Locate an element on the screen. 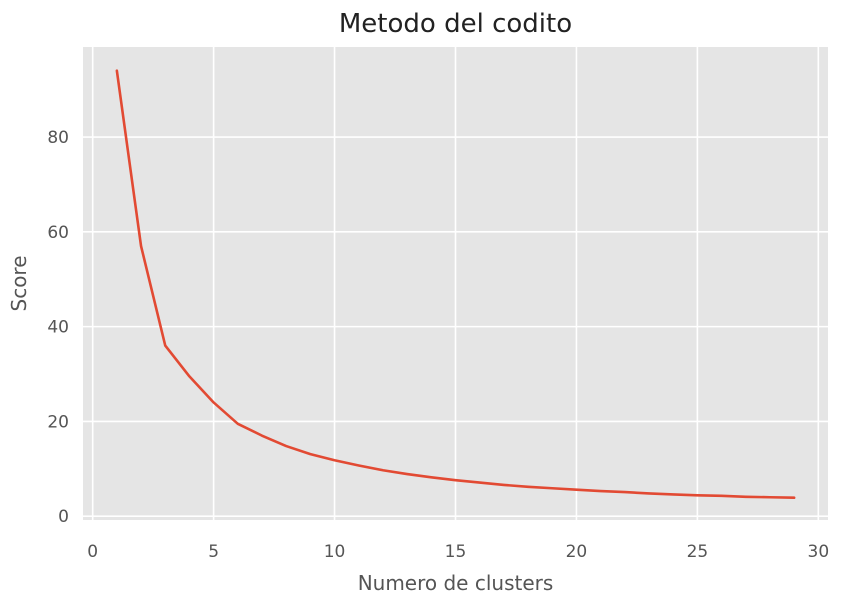  x-tick-label: 25 is located at coordinates (698, 552).